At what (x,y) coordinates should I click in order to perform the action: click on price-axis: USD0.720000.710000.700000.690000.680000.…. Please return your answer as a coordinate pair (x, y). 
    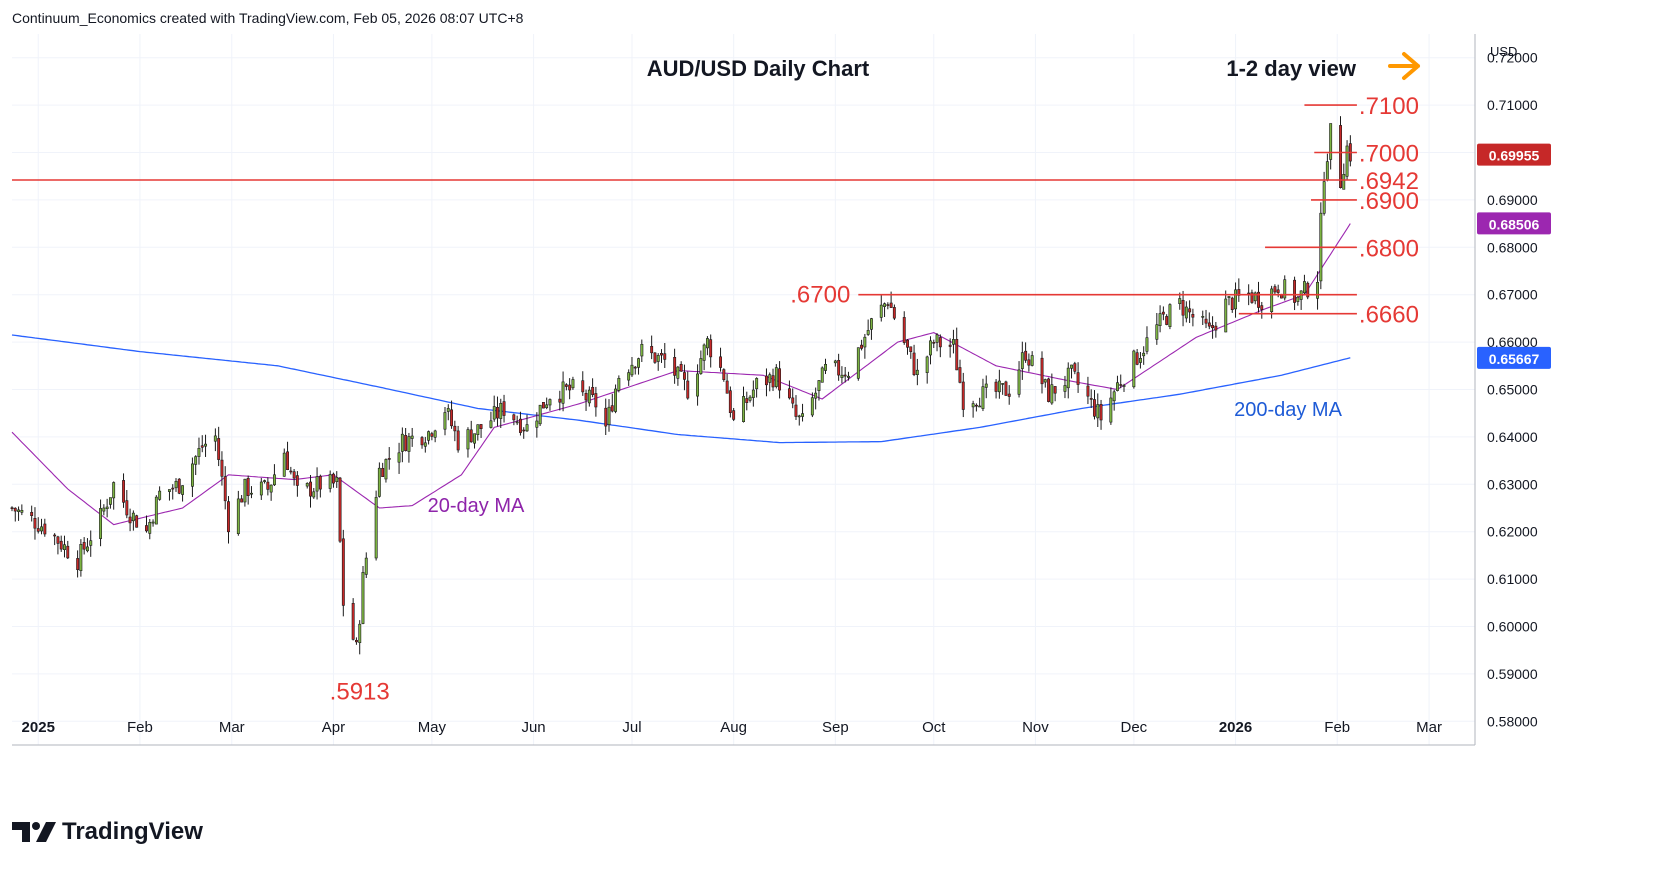
    Looking at the image, I should click on (1512, 389).